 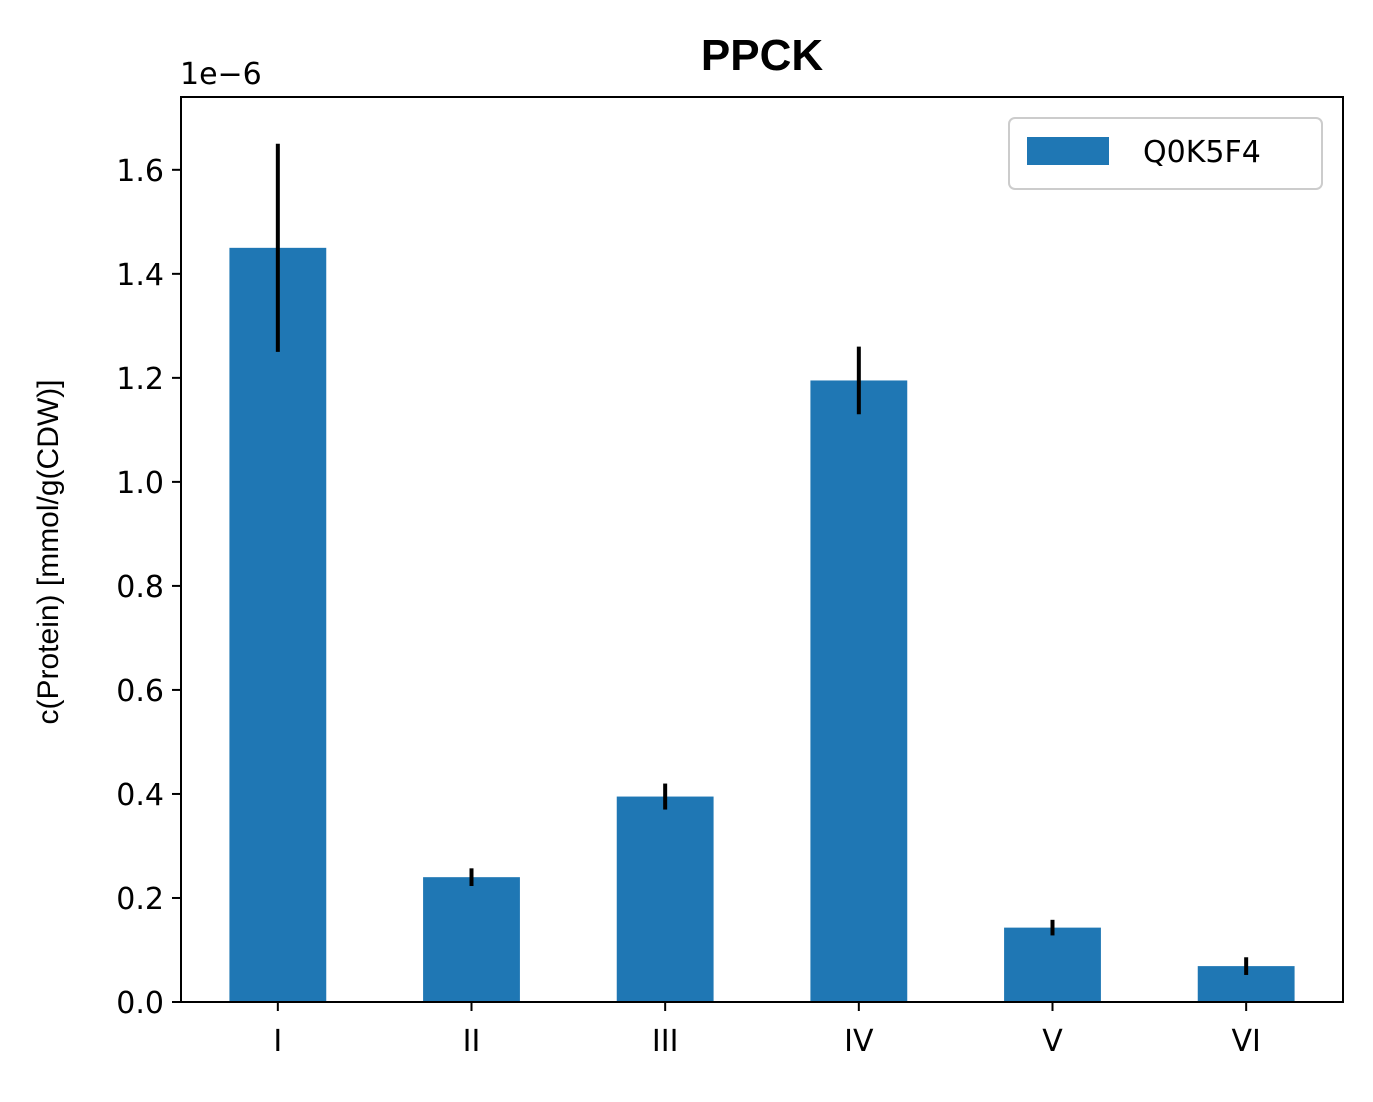 I want to click on y-tick-label: 0.6, so click(x=140, y=691).